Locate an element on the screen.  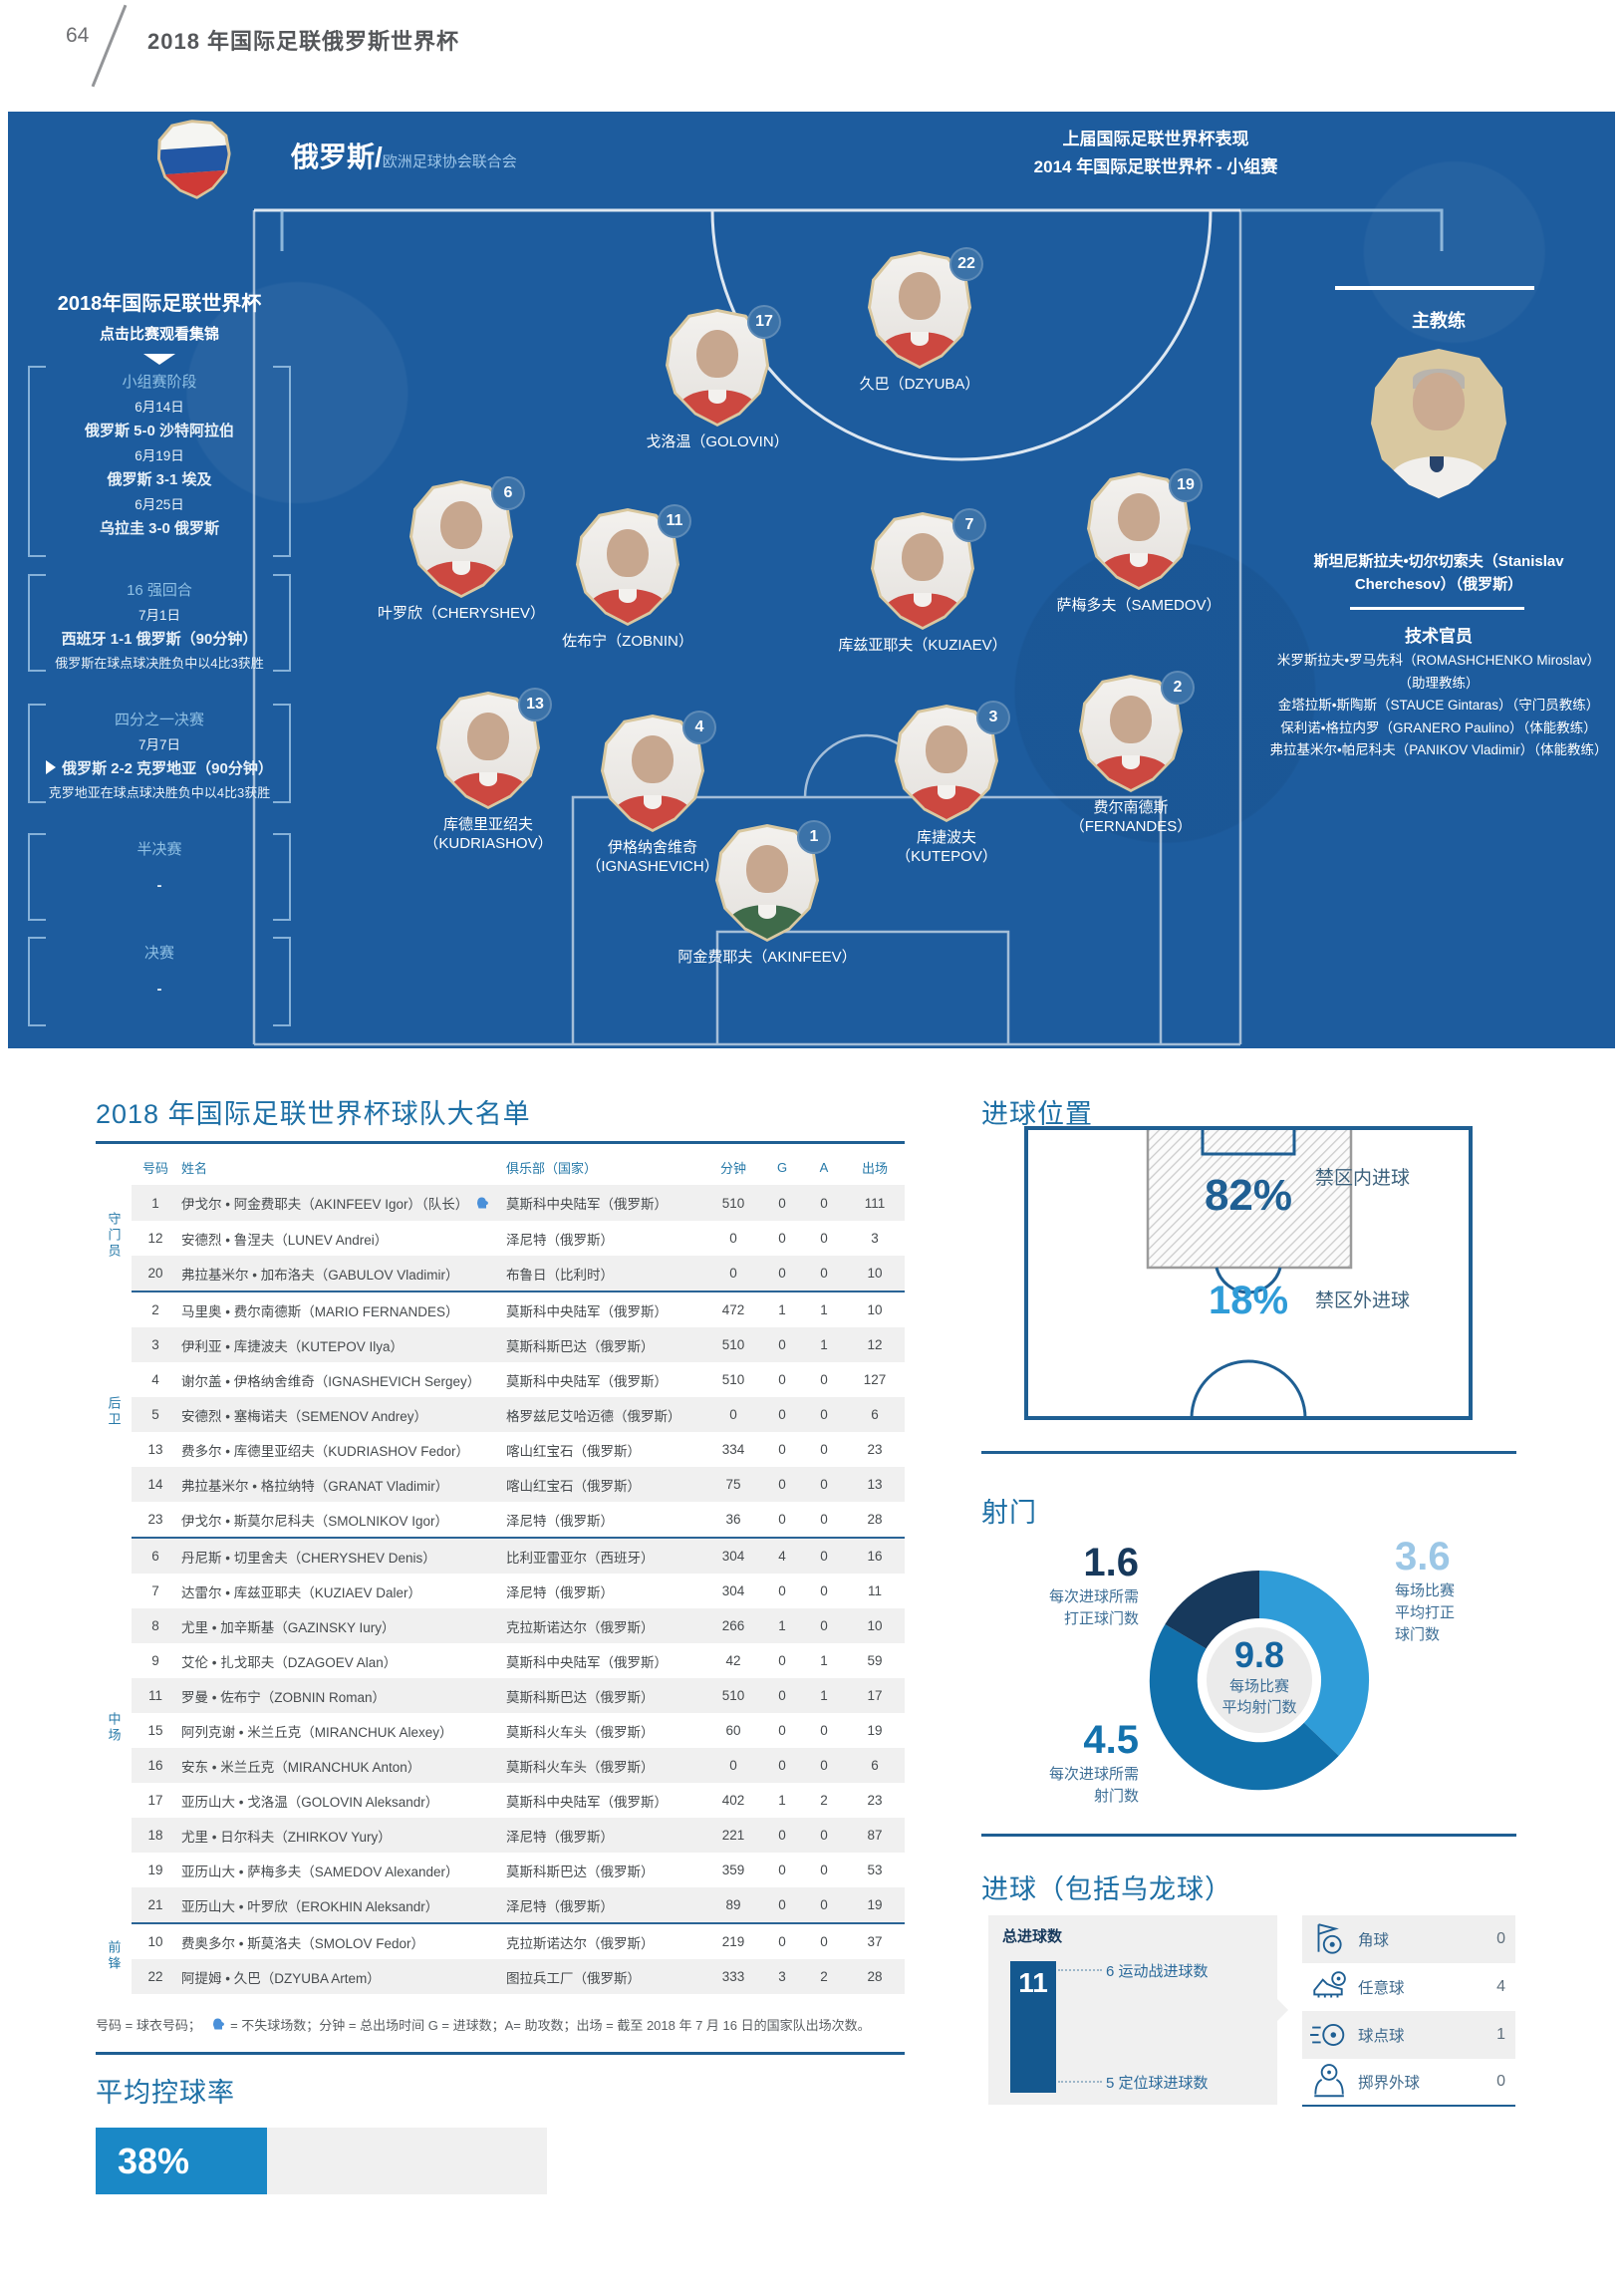
cell-number: 22 is located at coordinates (155, 1976).